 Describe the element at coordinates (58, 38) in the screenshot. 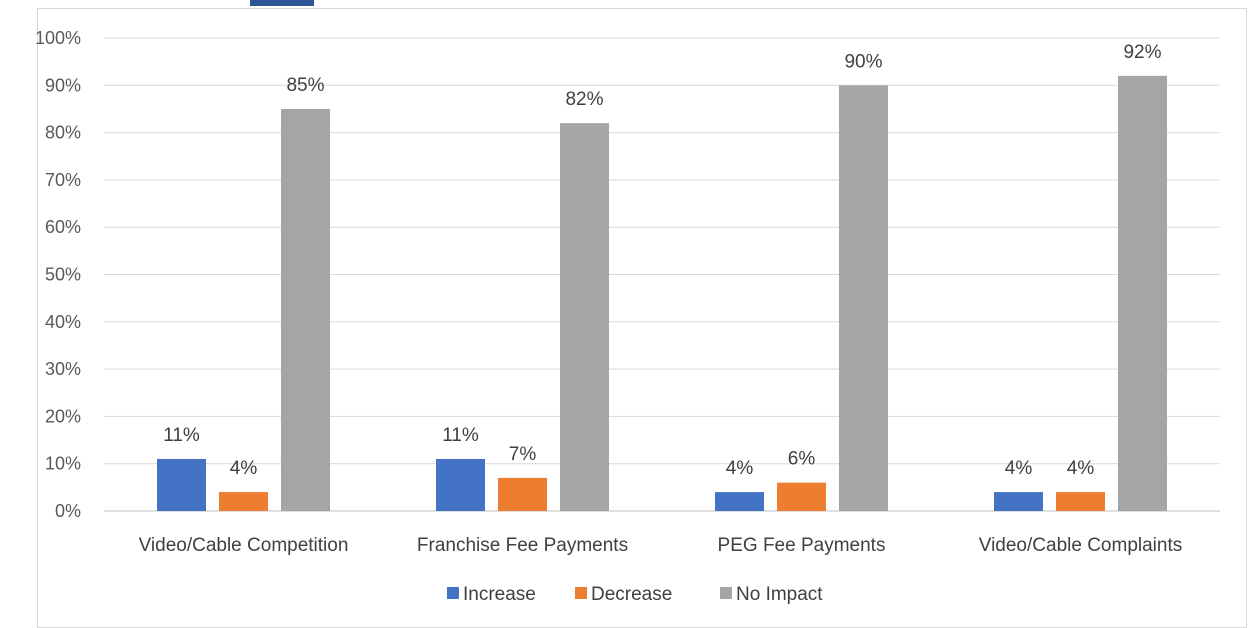

I see `y-tick-label: 100%` at that location.